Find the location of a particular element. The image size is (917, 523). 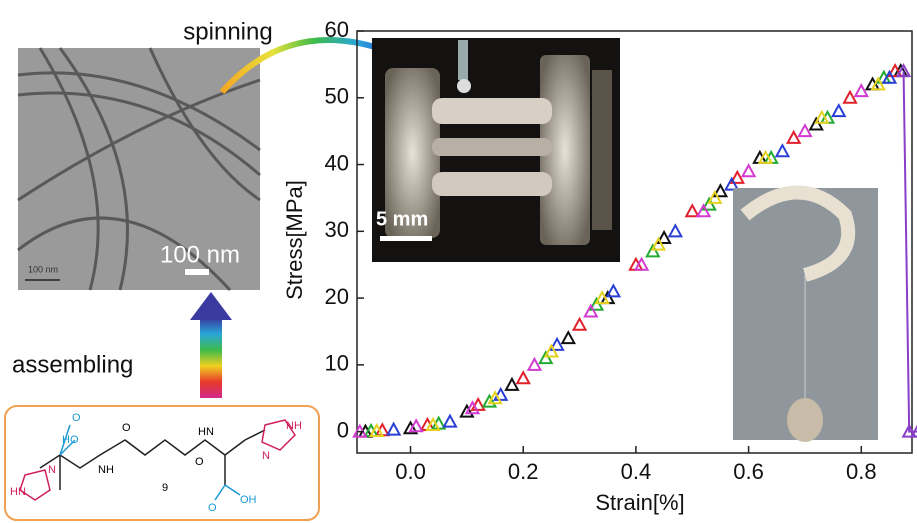

arrow-head is located at coordinates (211, 306).